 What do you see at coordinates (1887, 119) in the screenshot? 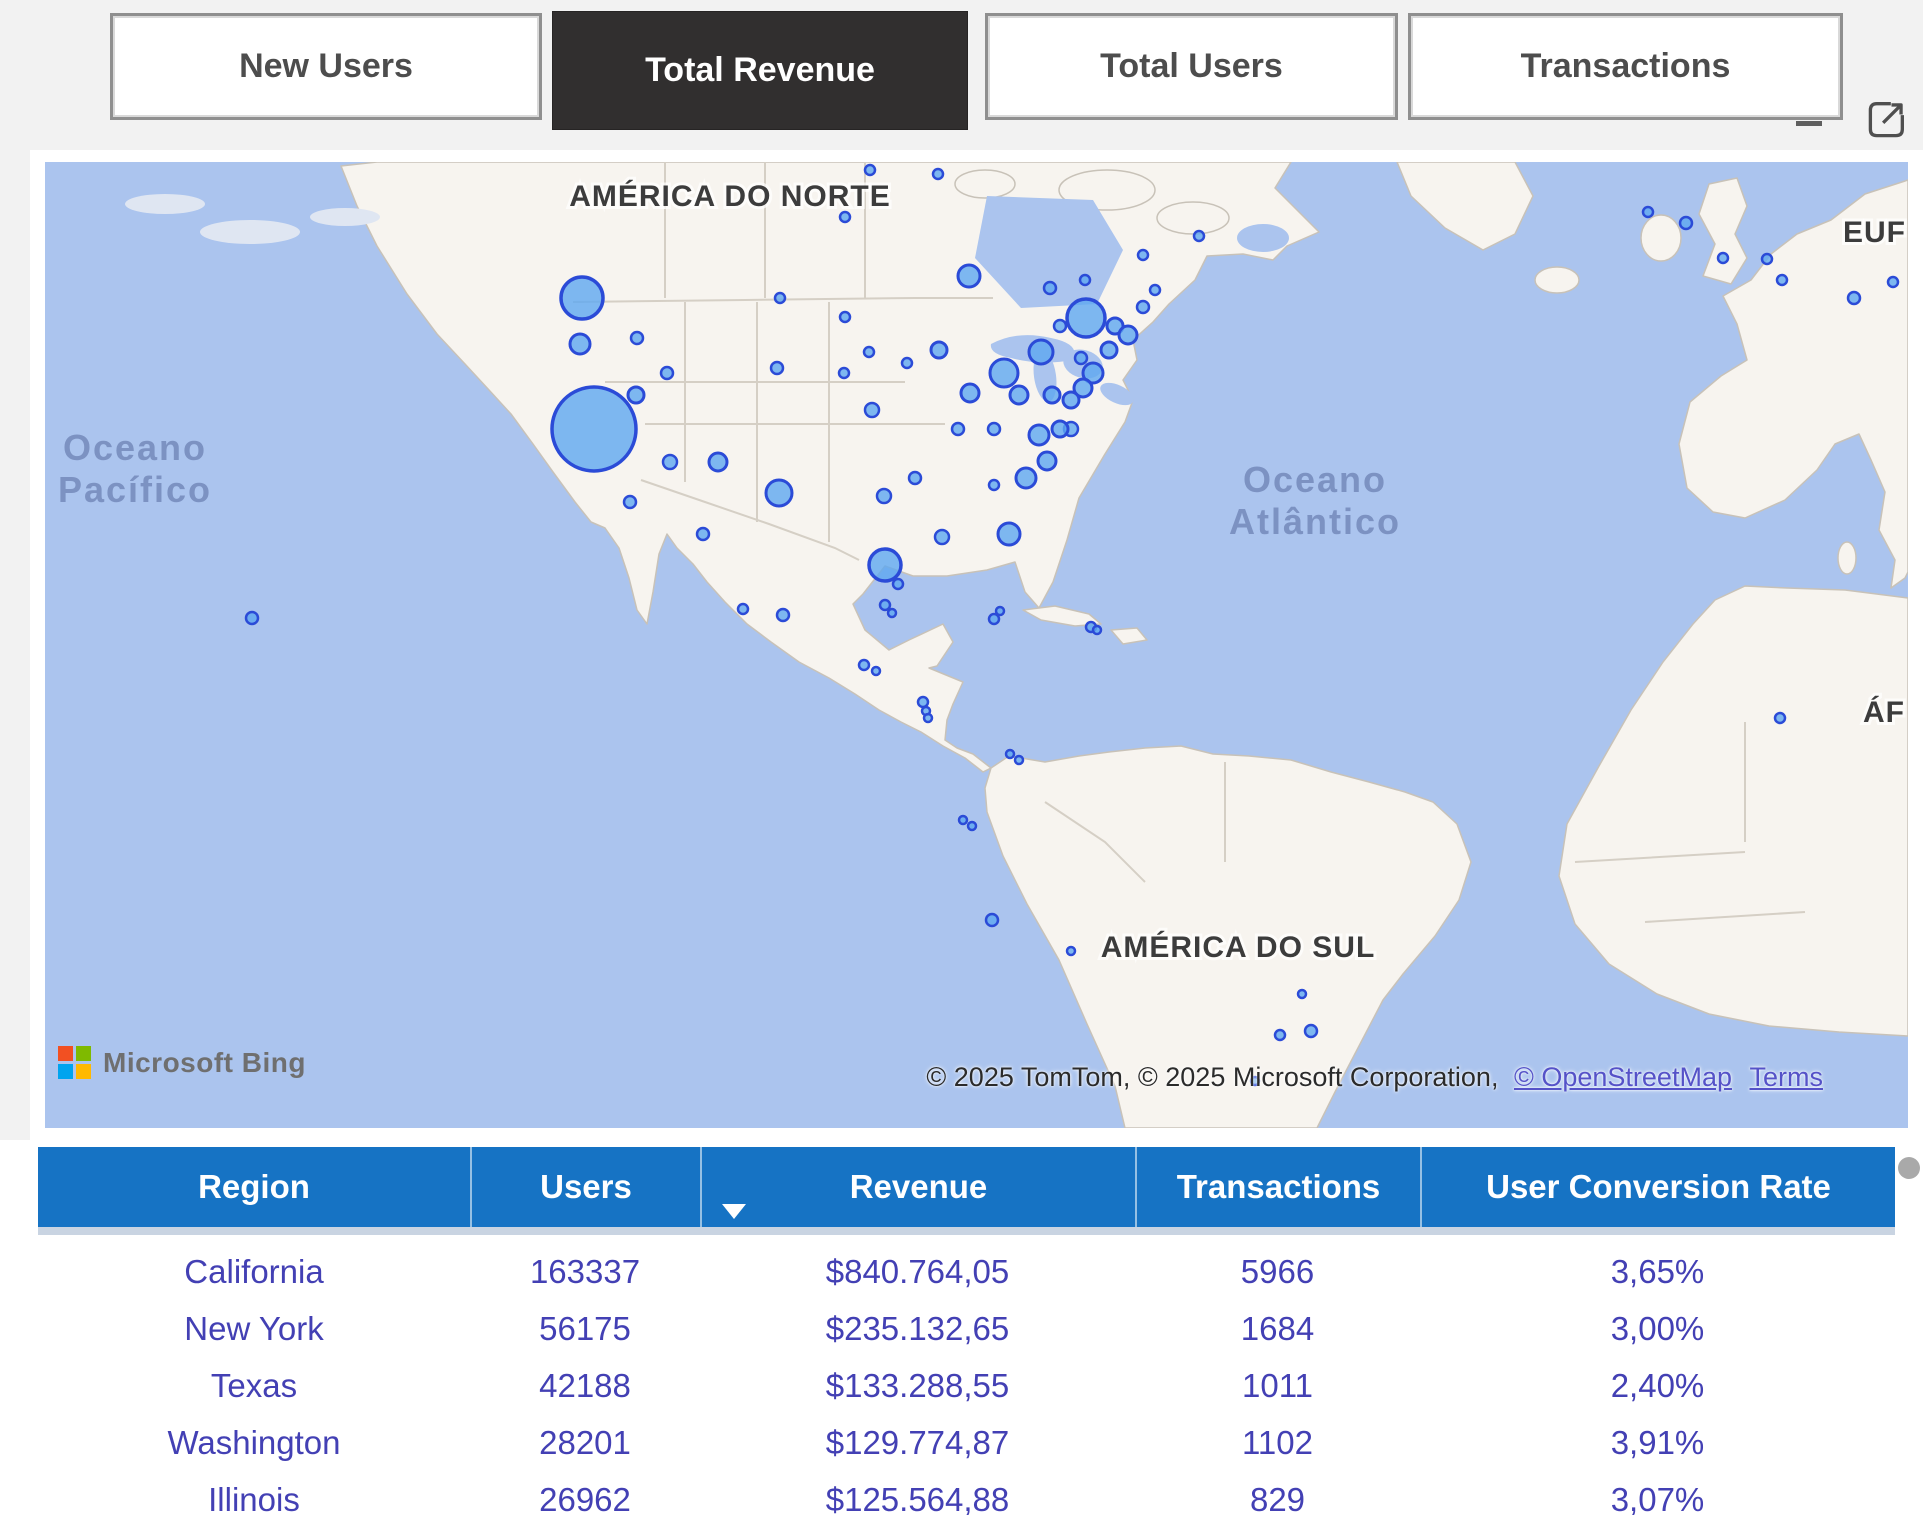
I see `focus-mode-icon` at bounding box center [1887, 119].